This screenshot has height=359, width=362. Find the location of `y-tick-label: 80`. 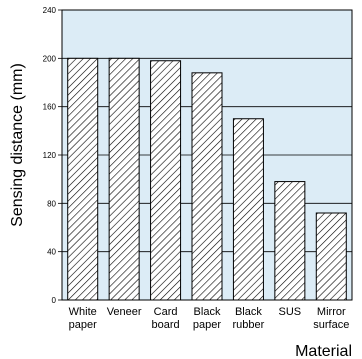

y-tick-label: 80 is located at coordinates (51, 203).